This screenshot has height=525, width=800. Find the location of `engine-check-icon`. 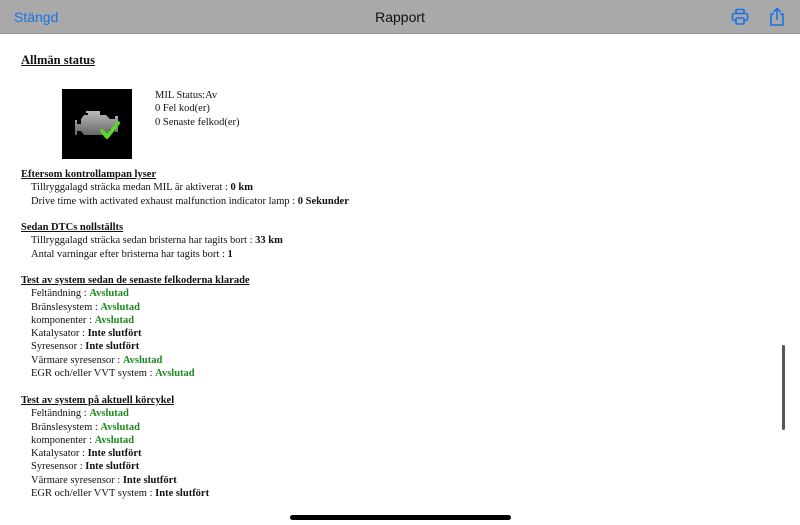

engine-check-icon is located at coordinates (97, 124).